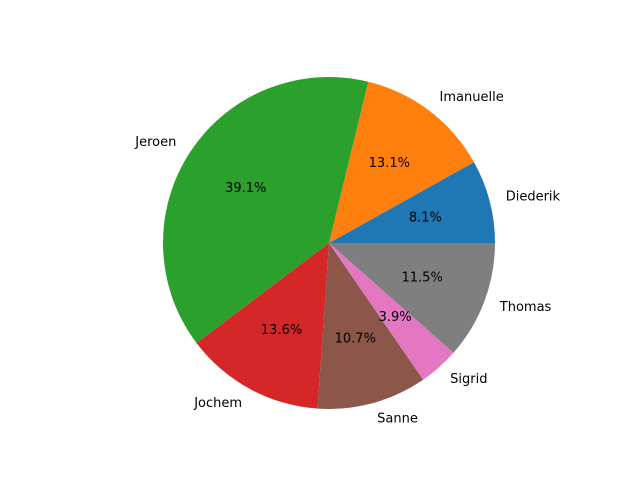 This screenshot has height=480, width=640. I want to click on slice-percent-sigrid: 3.9%, so click(395, 317).